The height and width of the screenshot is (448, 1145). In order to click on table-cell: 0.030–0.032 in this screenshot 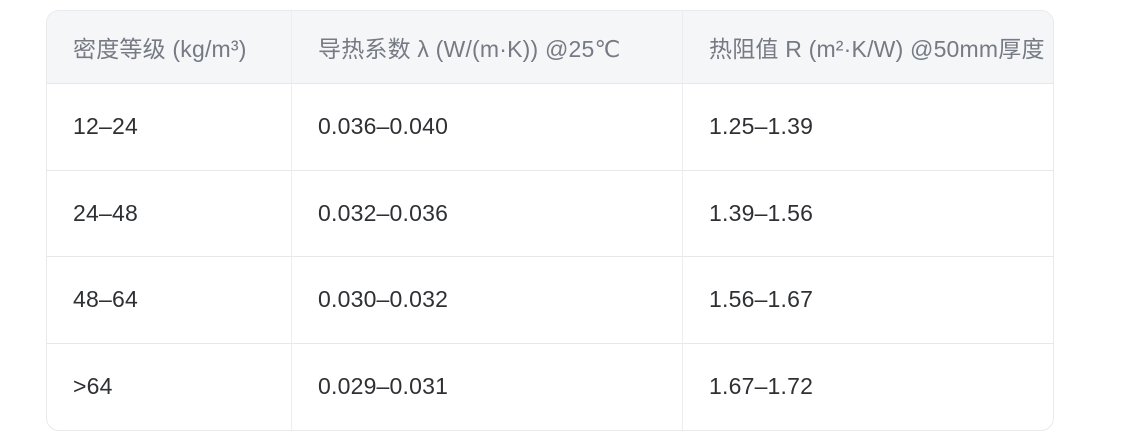, I will do `click(487, 300)`.